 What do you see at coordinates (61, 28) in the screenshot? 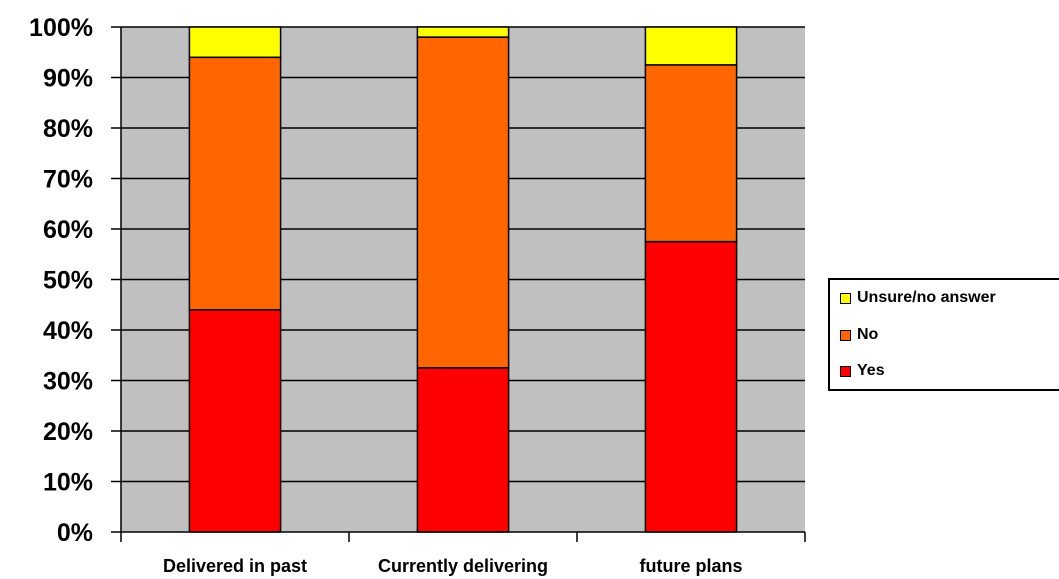
I see `y-tick-label: 100%` at bounding box center [61, 28].